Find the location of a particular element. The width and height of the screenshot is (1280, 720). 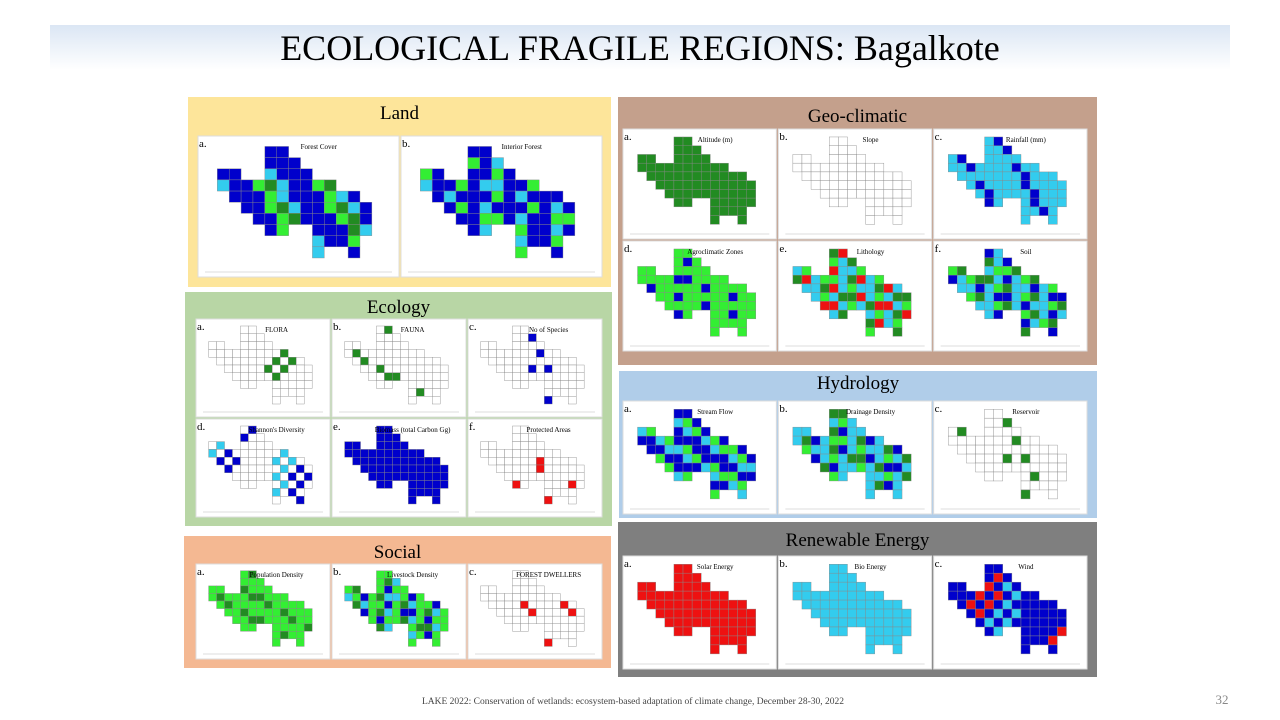

panel-title: Geo-climatic is located at coordinates (857, 116).